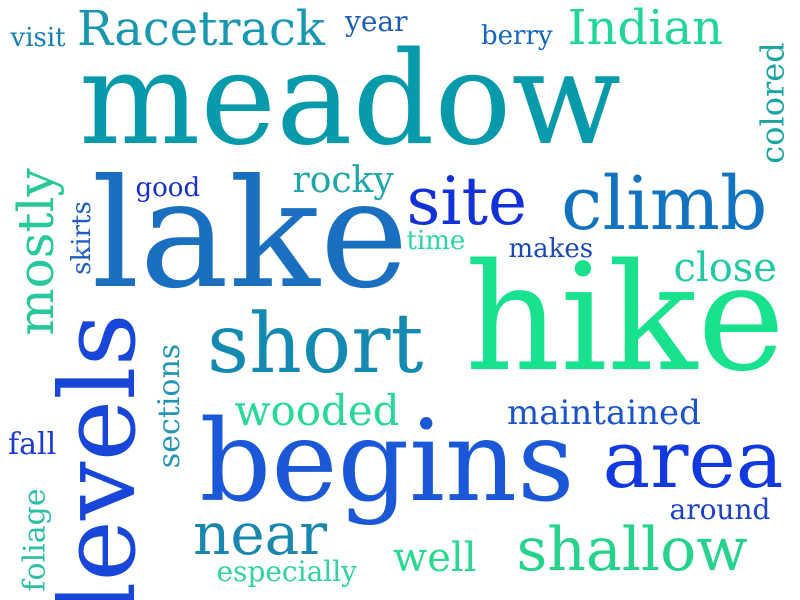  Describe the element at coordinates (632, 550) in the screenshot. I see `word-shallow: shallow` at that location.